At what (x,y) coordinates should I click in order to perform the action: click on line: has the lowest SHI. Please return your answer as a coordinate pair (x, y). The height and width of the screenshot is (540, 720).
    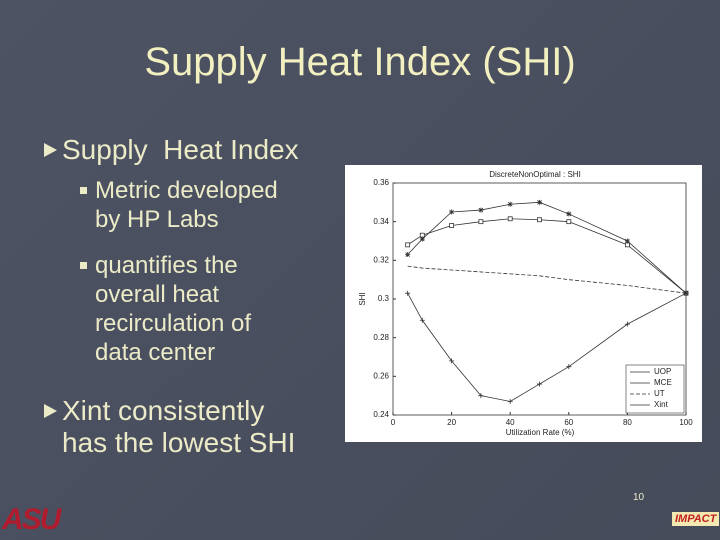
    Looking at the image, I should click on (179, 442).